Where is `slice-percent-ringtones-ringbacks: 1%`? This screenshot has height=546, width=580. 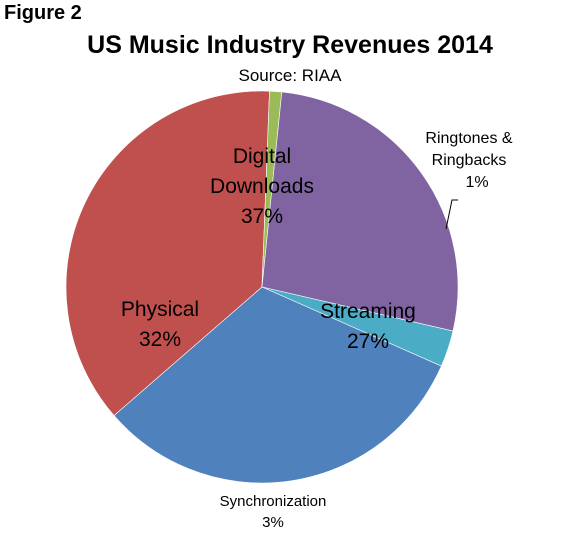
slice-percent-ringtones-ringbacks: 1% is located at coordinates (476, 182).